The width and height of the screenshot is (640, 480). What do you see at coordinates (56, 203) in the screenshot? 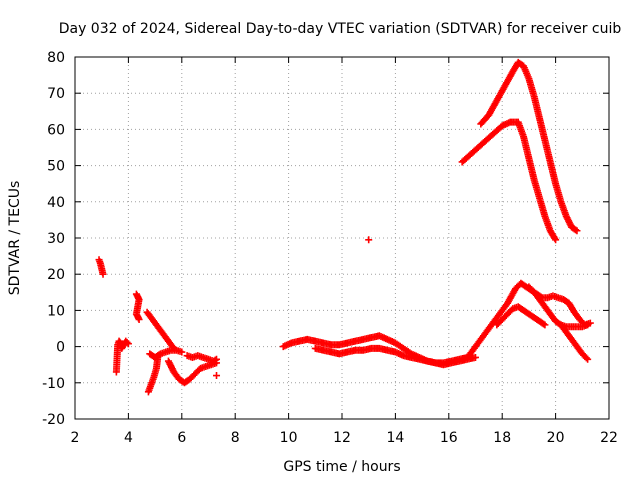
I see `y-tick-label: 40` at bounding box center [56, 203].